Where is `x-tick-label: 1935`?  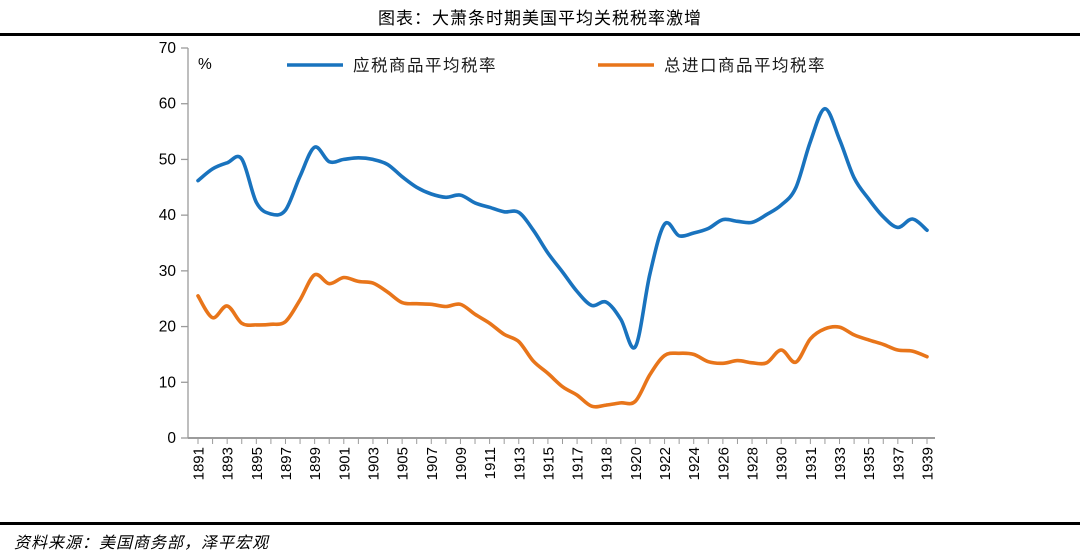
x-tick-label: 1935 is located at coordinates (869, 463).